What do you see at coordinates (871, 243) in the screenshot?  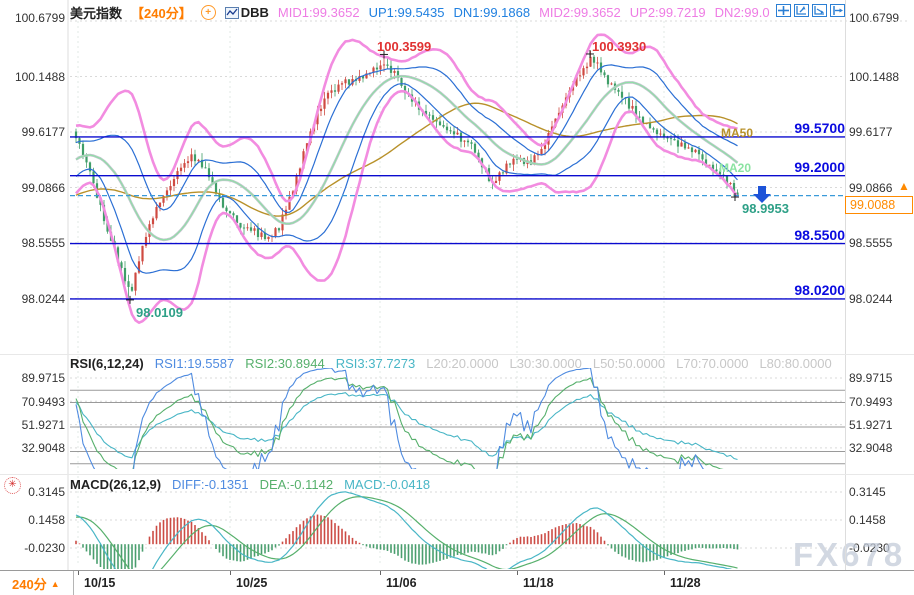 I see `main-axis-right-4: 98.5555` at bounding box center [871, 243].